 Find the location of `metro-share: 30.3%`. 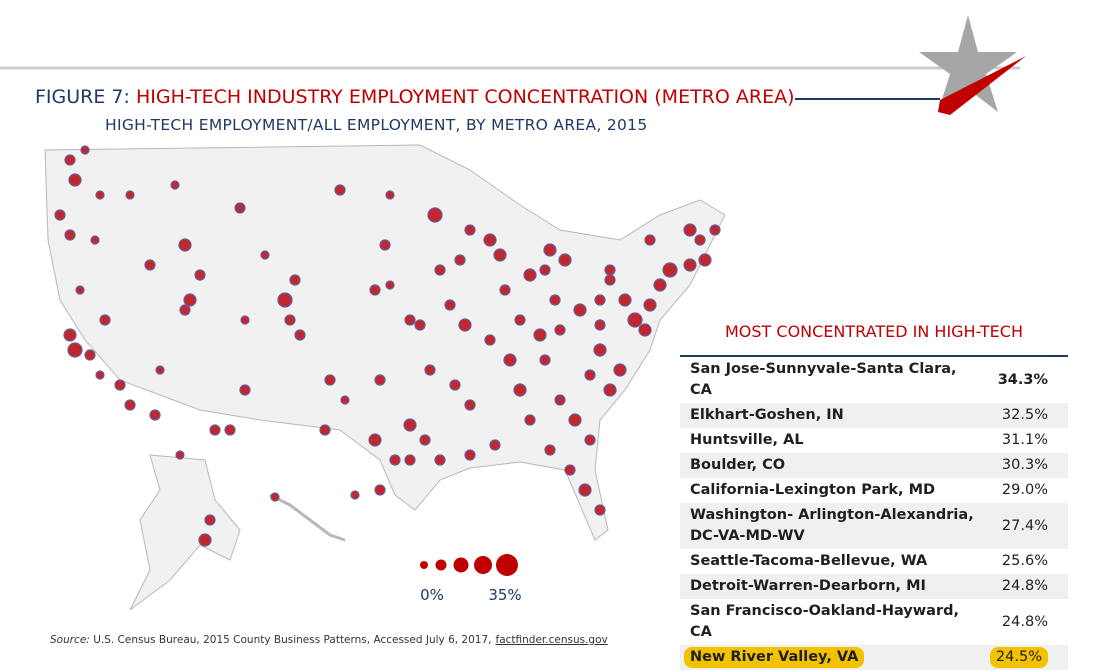

metro-share: 30.3% is located at coordinates (1024, 465).